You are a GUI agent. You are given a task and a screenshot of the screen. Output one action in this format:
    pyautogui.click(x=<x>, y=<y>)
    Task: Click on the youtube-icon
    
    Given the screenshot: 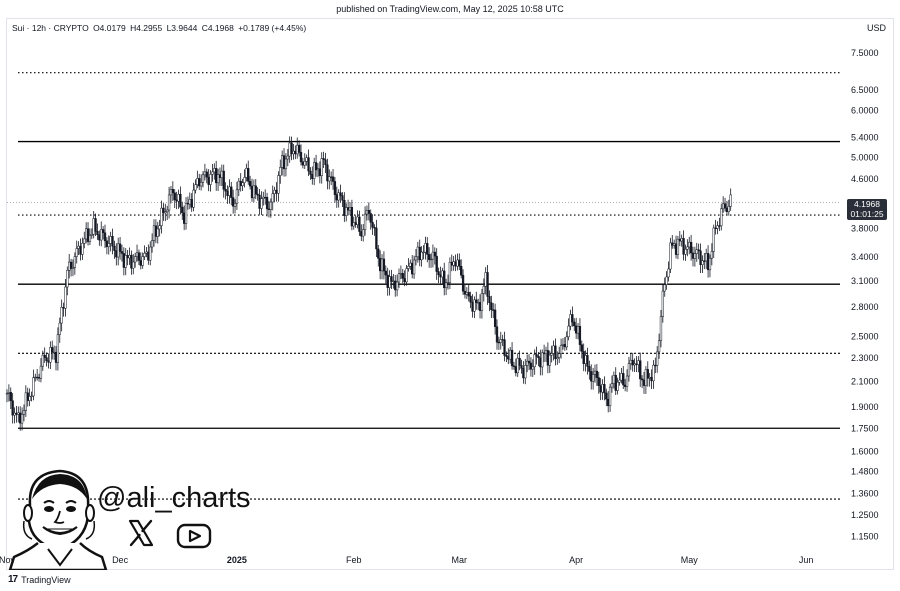 What is the action you would take?
    pyautogui.click(x=194, y=536)
    